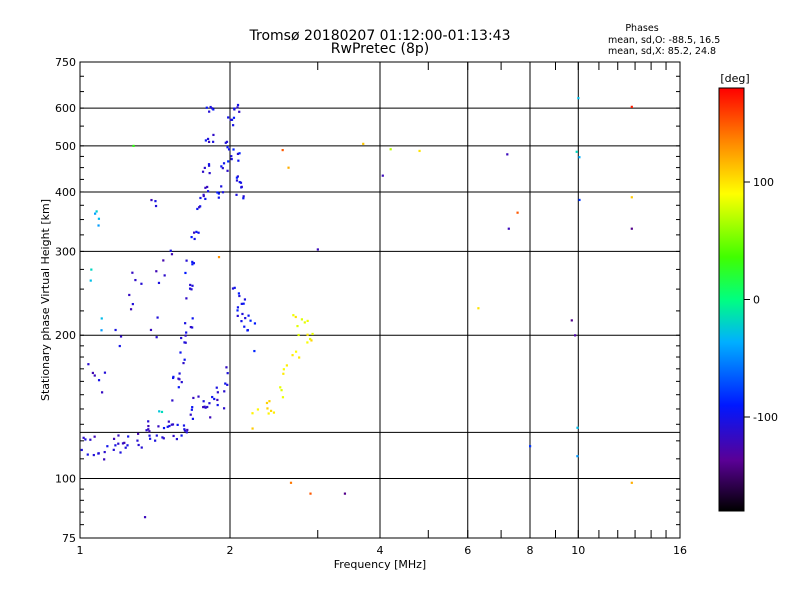  I want to click on y-tick-label: 100, so click(65, 479).